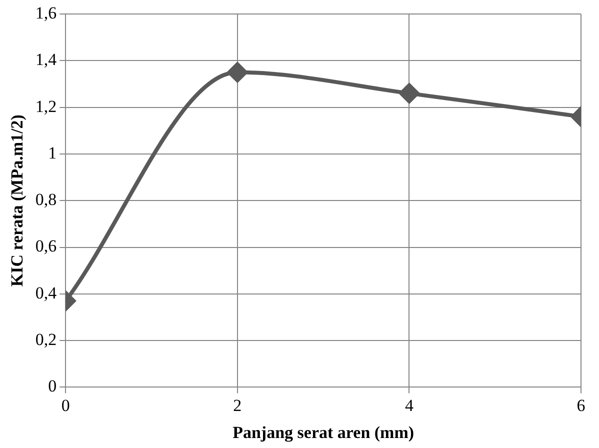 The width and height of the screenshot is (599, 448). Describe the element at coordinates (52, 152) in the screenshot. I see `y-tick-label: 1` at that location.